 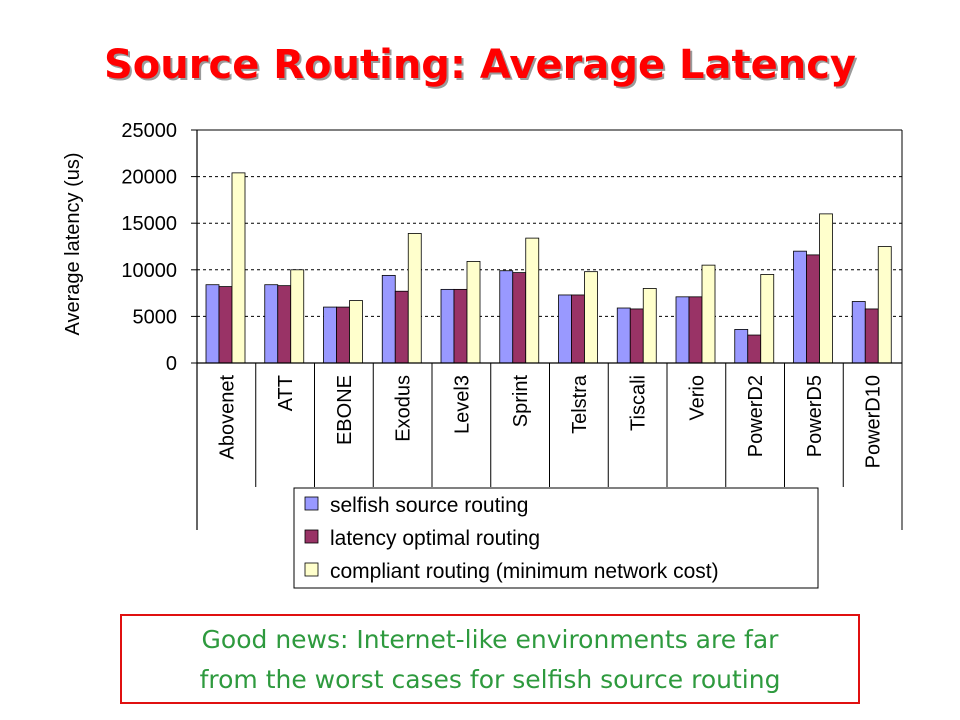 What do you see at coordinates (73, 243) in the screenshot?
I see `y-axis-label: Average latency (us)` at bounding box center [73, 243].